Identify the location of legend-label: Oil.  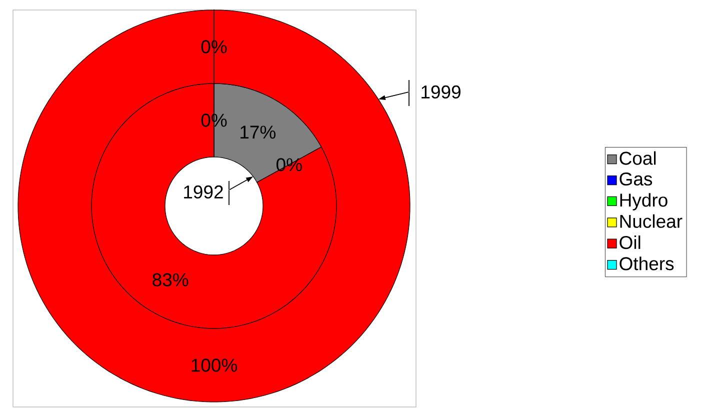
(630, 242).